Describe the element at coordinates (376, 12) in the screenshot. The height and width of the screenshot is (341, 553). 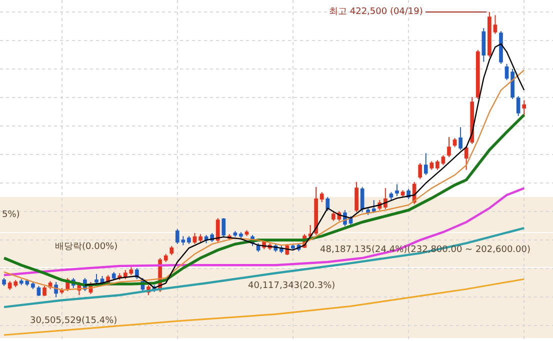
I see `annotation: 최고 422,500 (04/19)` at that location.